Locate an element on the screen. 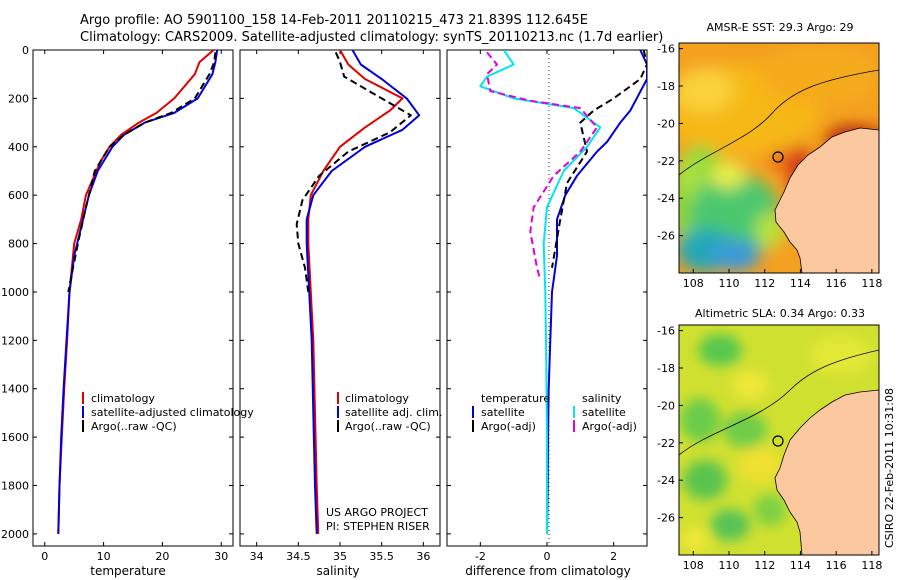 The height and width of the screenshot is (580, 900). sla-map is located at coordinates (779, 440).